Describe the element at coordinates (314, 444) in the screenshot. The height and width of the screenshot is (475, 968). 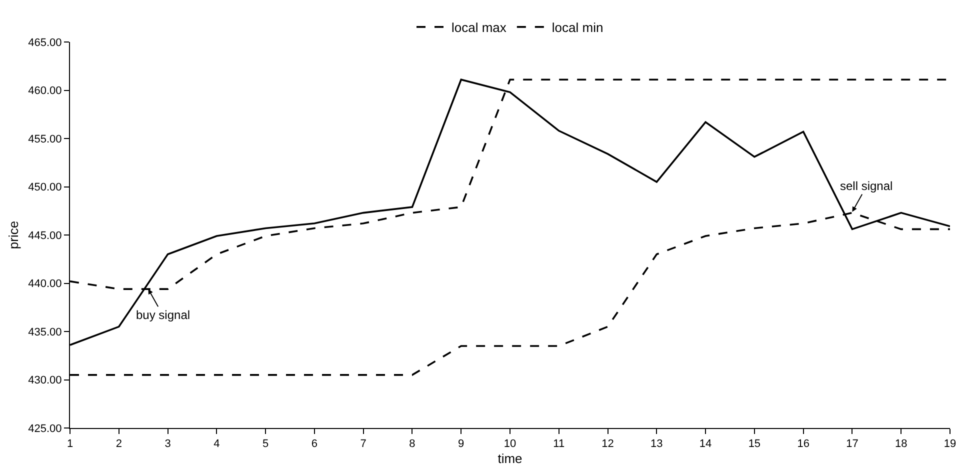
I see `x-tick-label: 6` at that location.